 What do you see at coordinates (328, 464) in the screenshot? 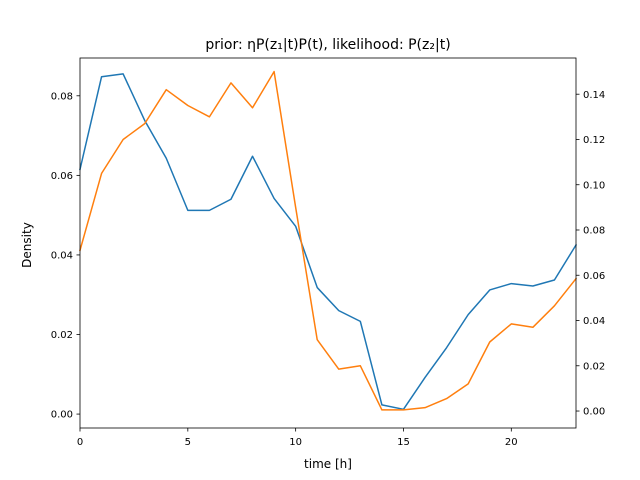
I see `x-axis-label: time [h]` at bounding box center [328, 464].